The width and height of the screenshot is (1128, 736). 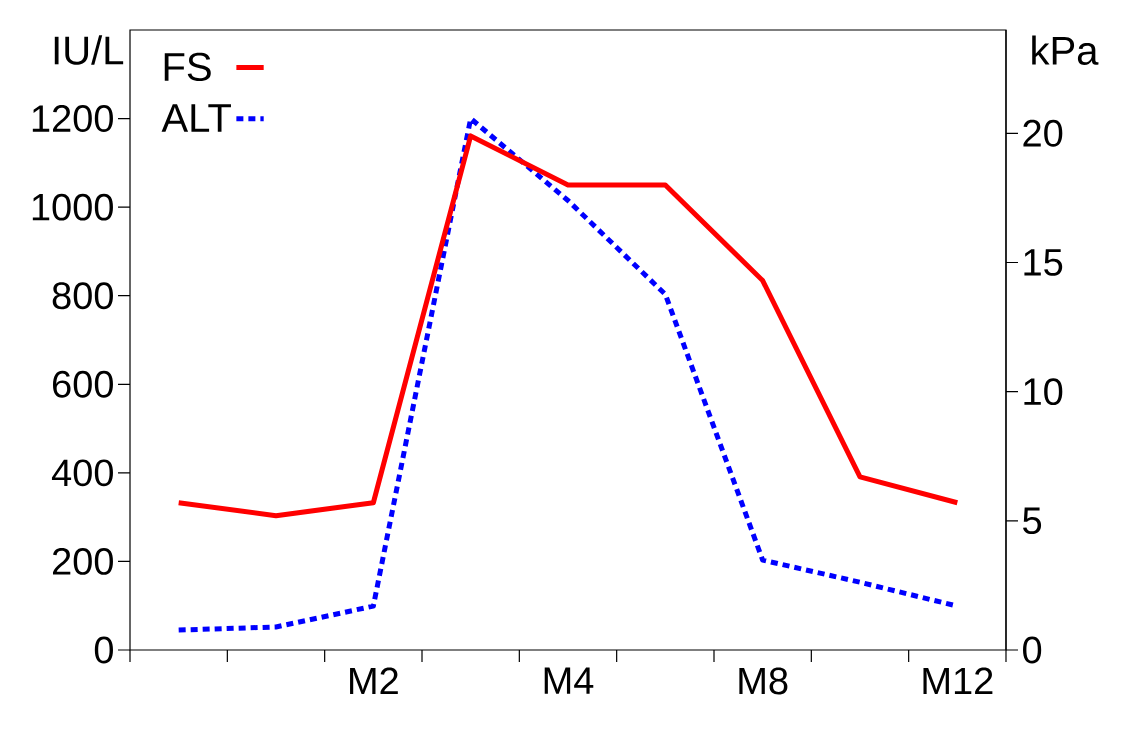 I want to click on y-axis-title: IU/L, so click(x=89, y=50).